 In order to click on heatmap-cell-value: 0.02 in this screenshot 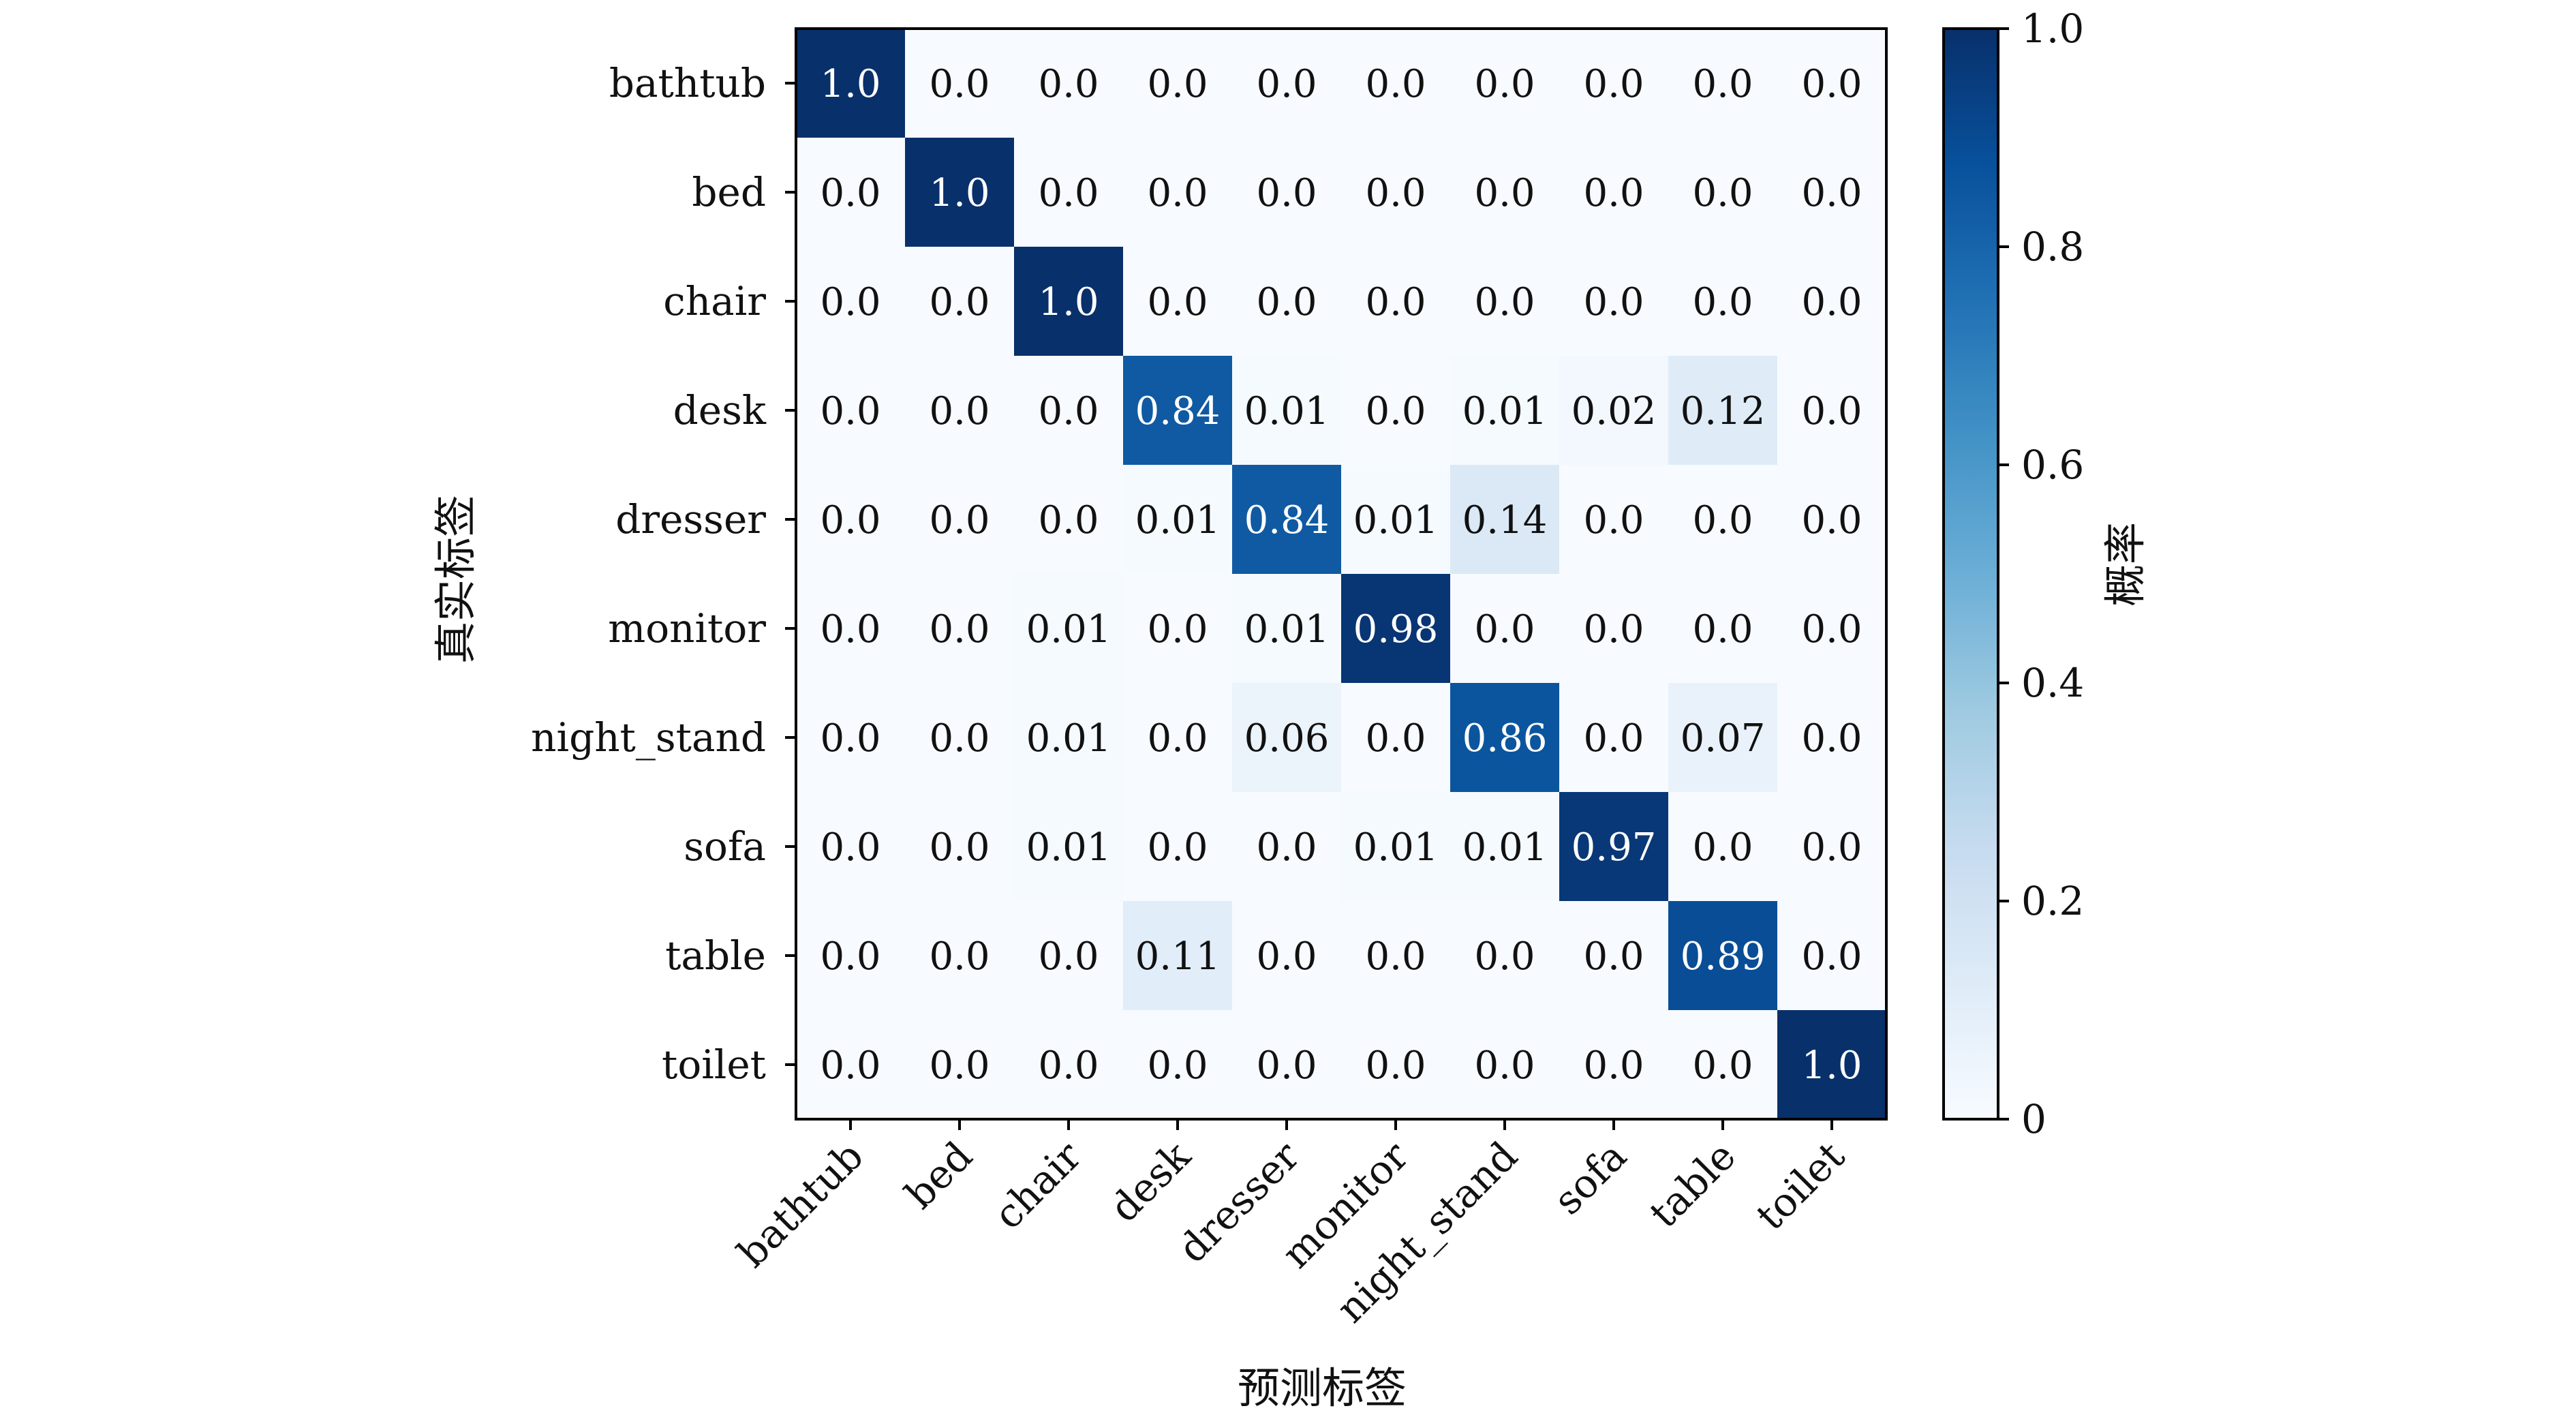, I will do `click(1614, 411)`.